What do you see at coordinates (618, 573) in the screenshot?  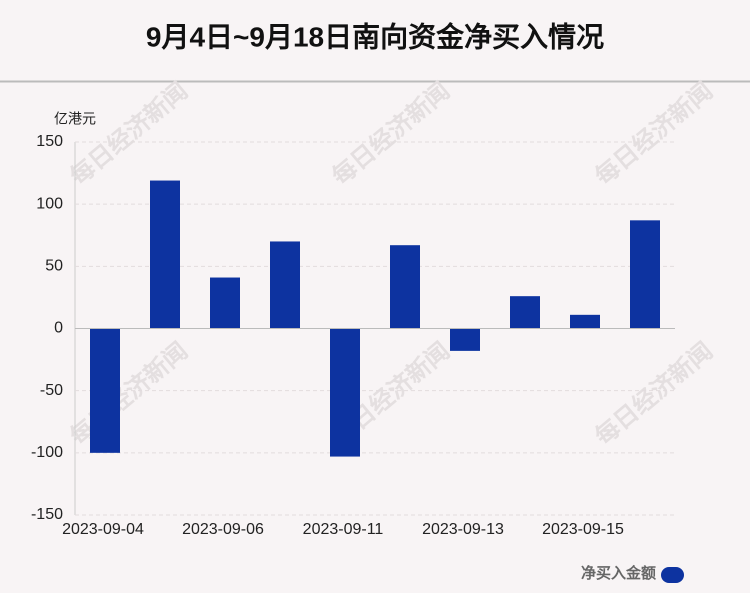 I see `legend-label: 净买入金额` at bounding box center [618, 573].